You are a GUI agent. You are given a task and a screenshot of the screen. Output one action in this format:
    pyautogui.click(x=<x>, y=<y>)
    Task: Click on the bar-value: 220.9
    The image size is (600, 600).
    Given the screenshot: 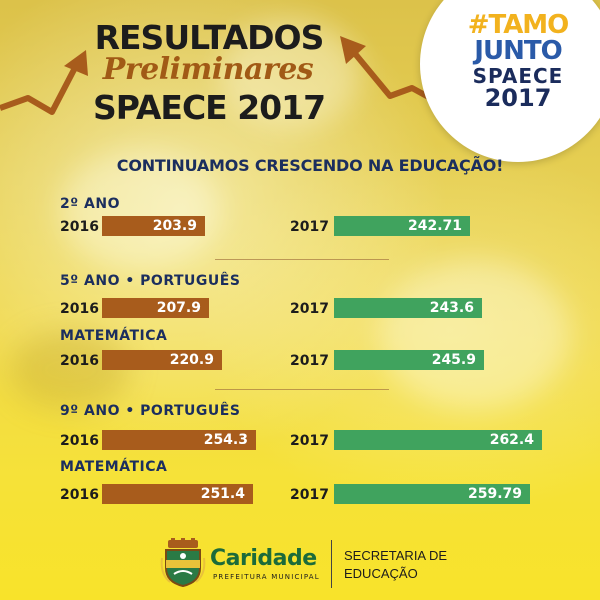 What is the action you would take?
    pyautogui.click(x=191, y=360)
    